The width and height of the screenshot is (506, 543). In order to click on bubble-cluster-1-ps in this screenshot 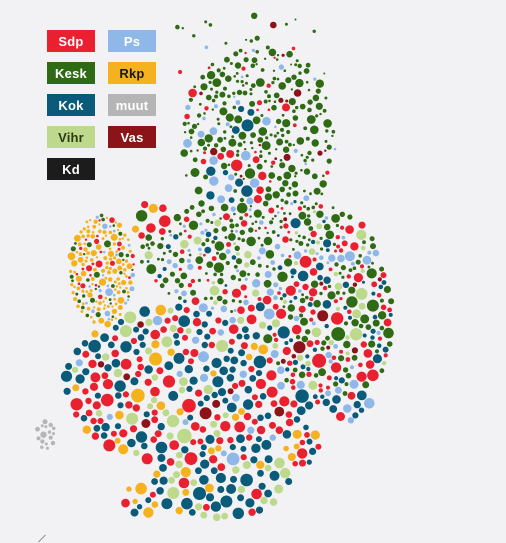, I will do `click(228, 188)`.